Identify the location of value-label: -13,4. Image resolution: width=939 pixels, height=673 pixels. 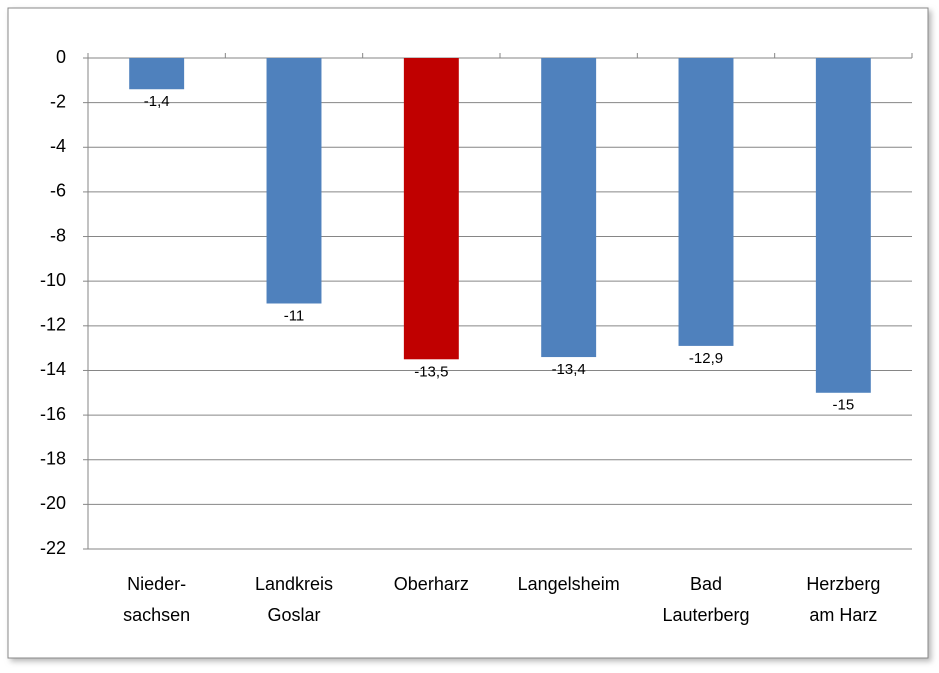
(569, 369).